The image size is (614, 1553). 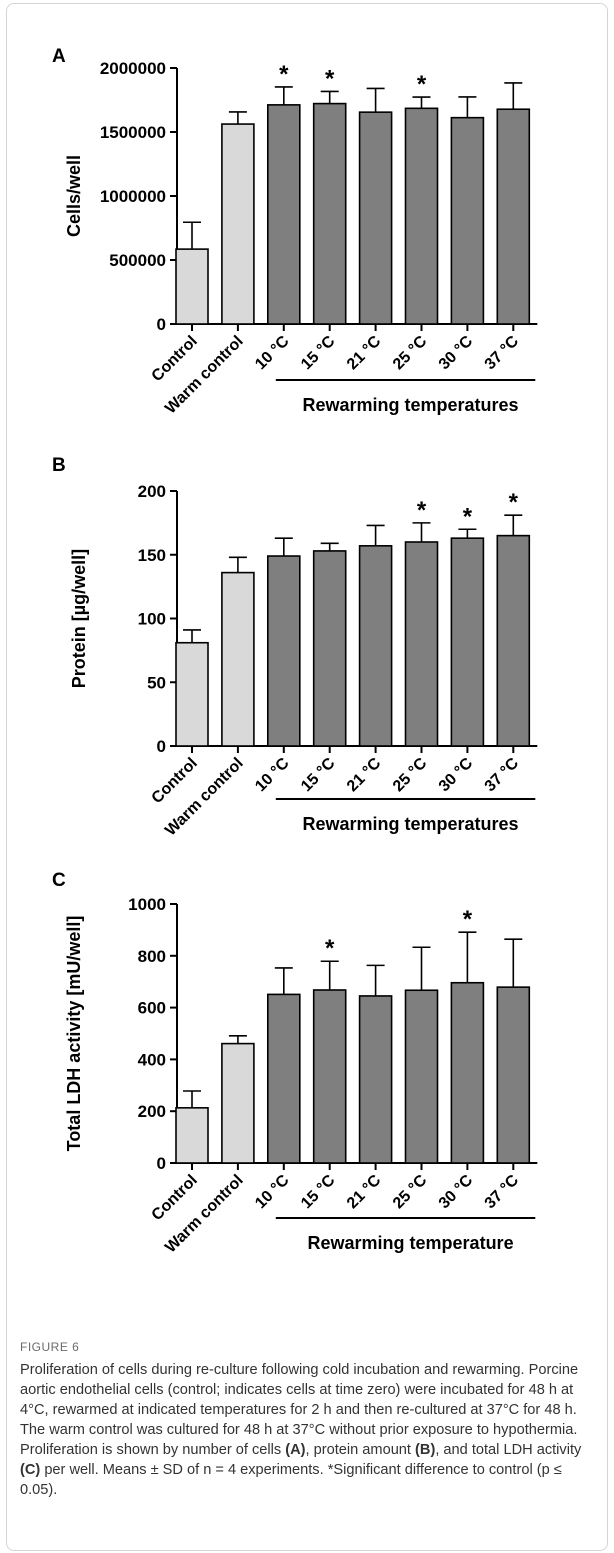 I want to click on y-tick-label: 1000000, so click(x=133, y=196).